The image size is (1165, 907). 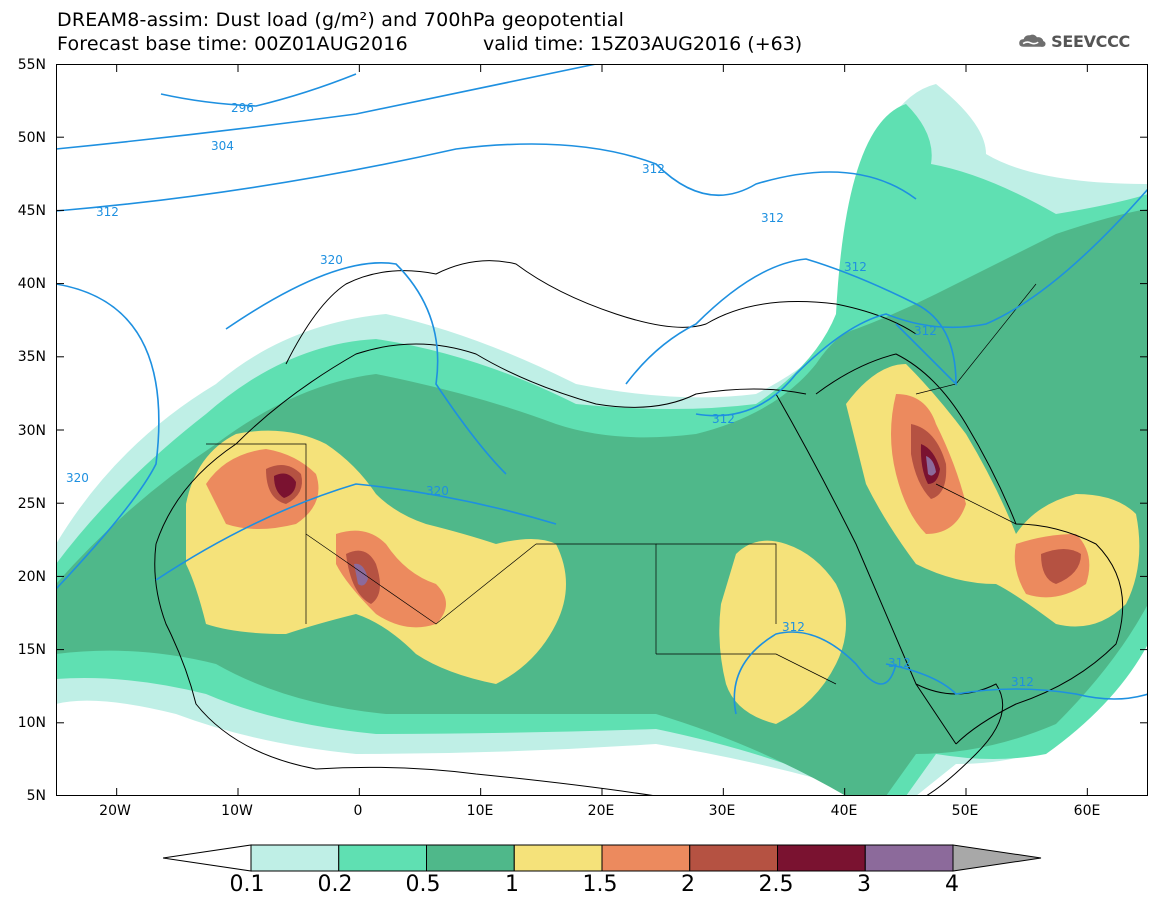 I want to click on colorbar-label: 4, so click(x=952, y=884).